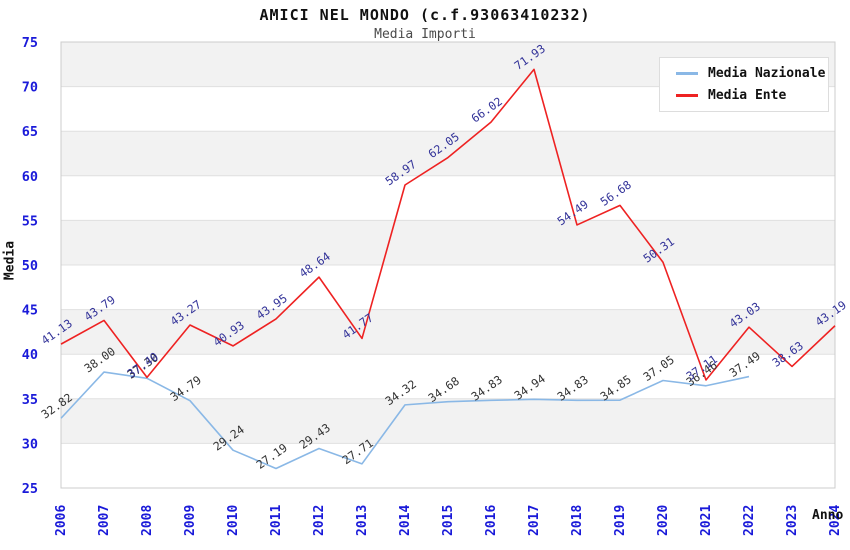  Describe the element at coordinates (30, 266) in the screenshot. I see `y-tick-label: 50` at that location.